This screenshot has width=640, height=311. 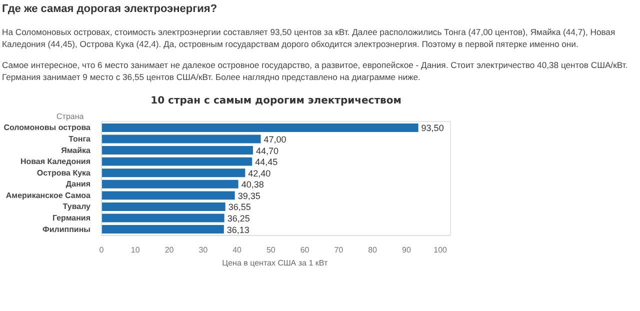 What do you see at coordinates (309, 38) in the screenshot?
I see `text: На Соломоновых островах, стоимость электроэнергии составляет 93,50 центов за кВт. Далее расположились Тонга (47,00 центов), Ямайка (44,7), Новая Каледония (44,45), Острова Кука (42,4). Да, островным государствам дорого обходится электроэнергия. Поэтому в первой пятерке именно они.` at bounding box center [309, 38].